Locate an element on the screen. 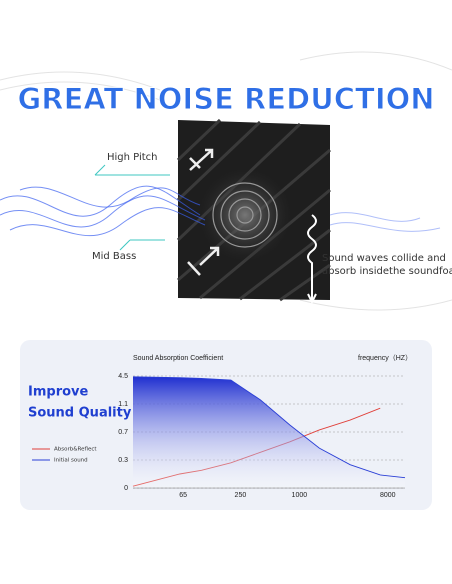 This screenshot has height=584, width=452. y-tick-label: 0.7 is located at coordinates (123, 432).